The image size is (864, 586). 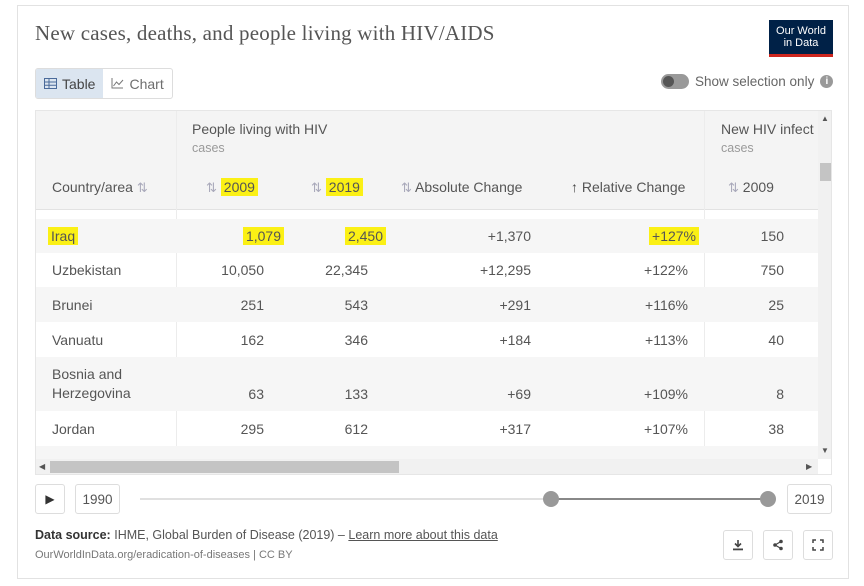 I want to click on table-column-header, so click(x=427, y=189).